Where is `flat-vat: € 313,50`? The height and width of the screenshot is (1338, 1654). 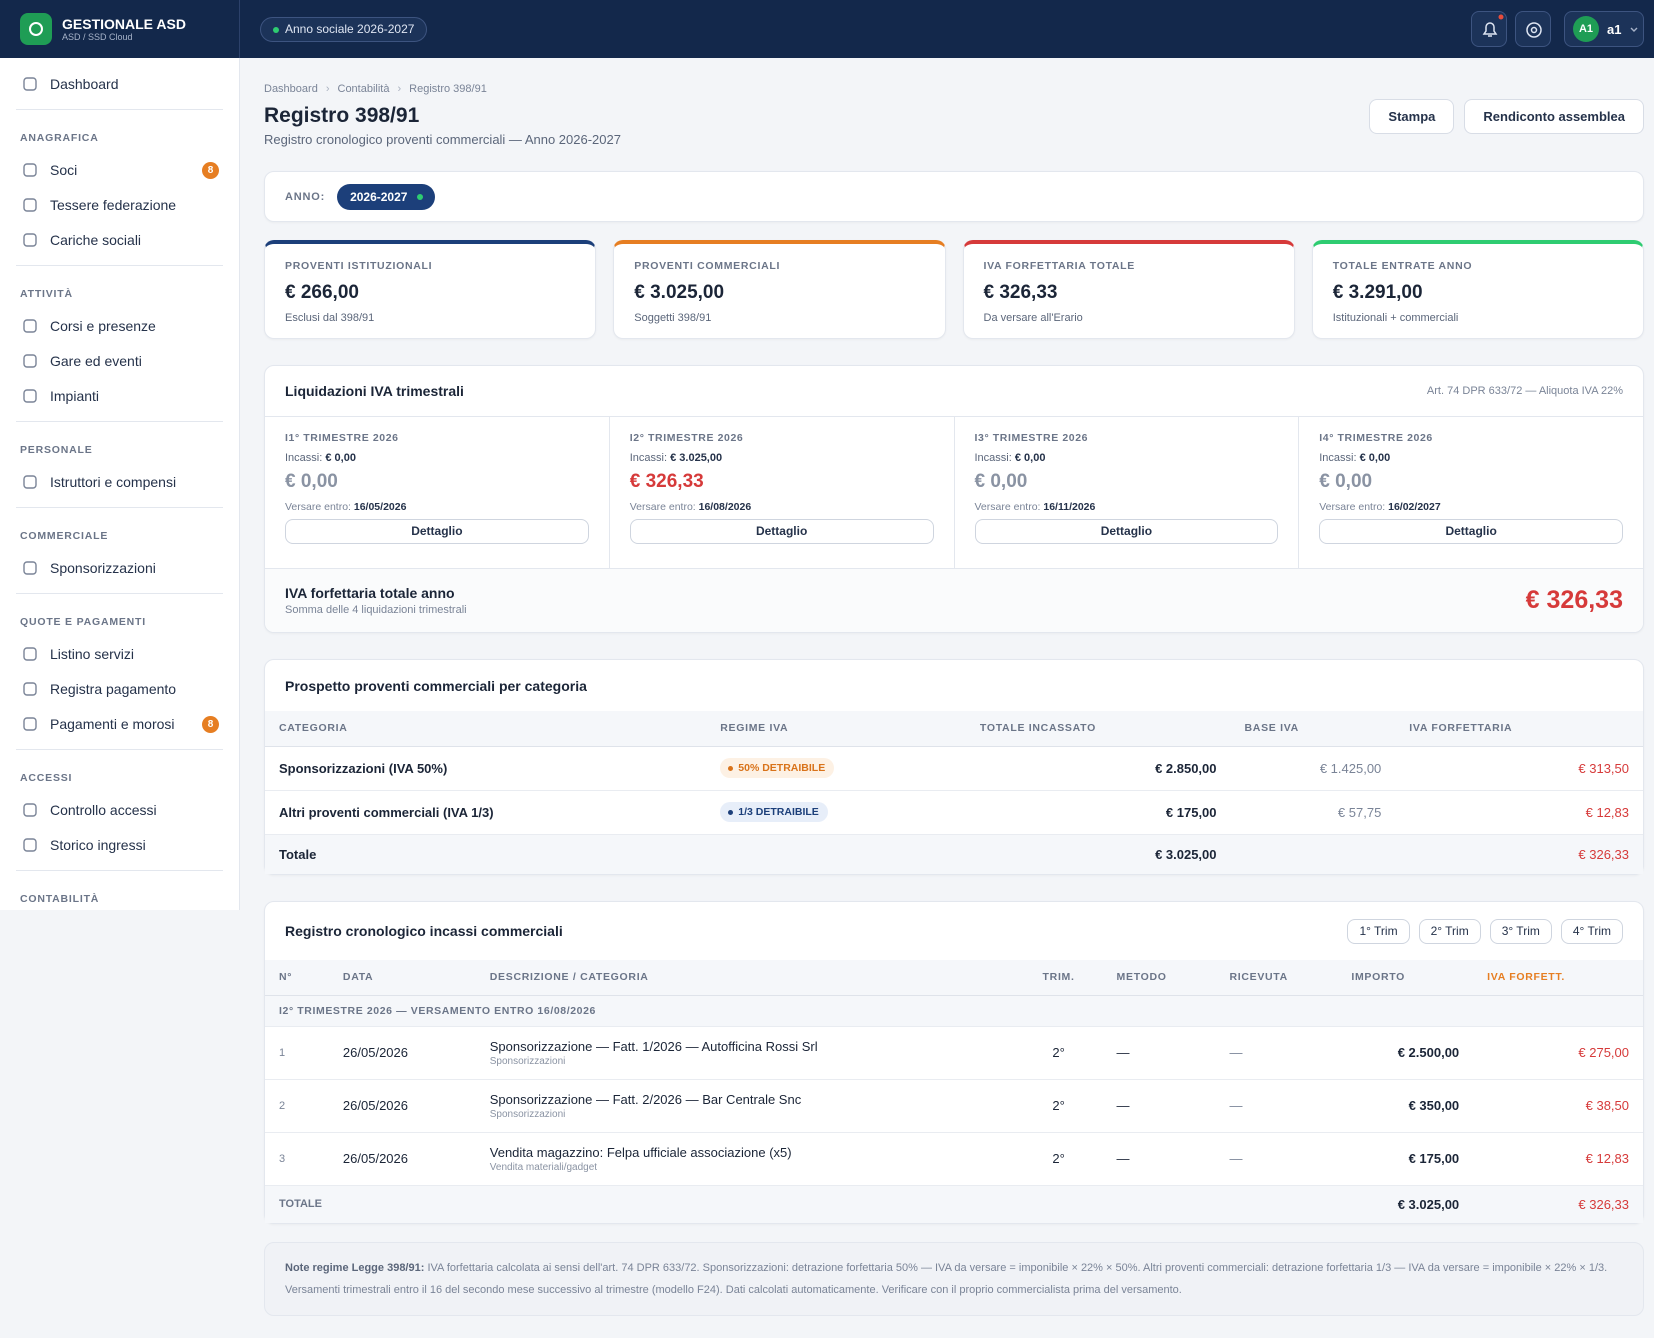
flat-vat: € 313,50 is located at coordinates (1519, 768).